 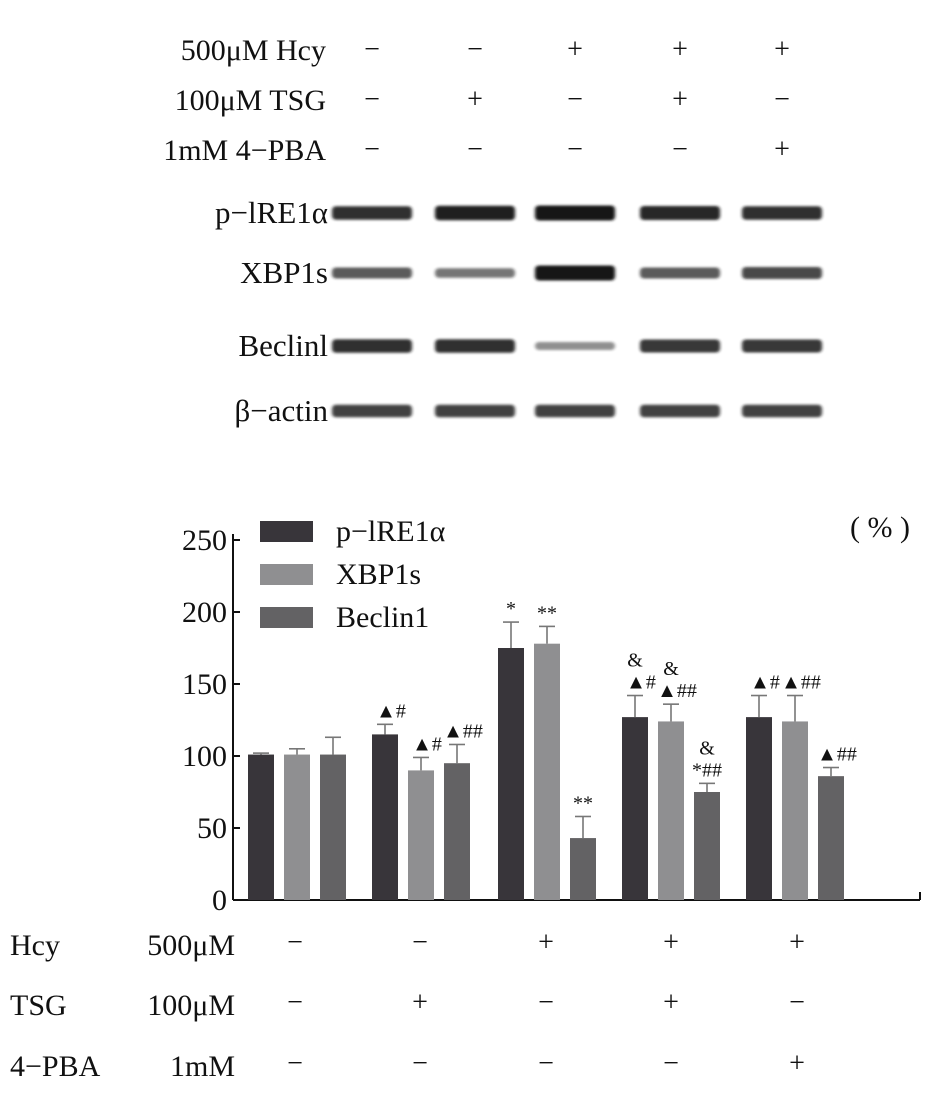 I want to click on condition-label: Hcy, so click(x=35, y=945).